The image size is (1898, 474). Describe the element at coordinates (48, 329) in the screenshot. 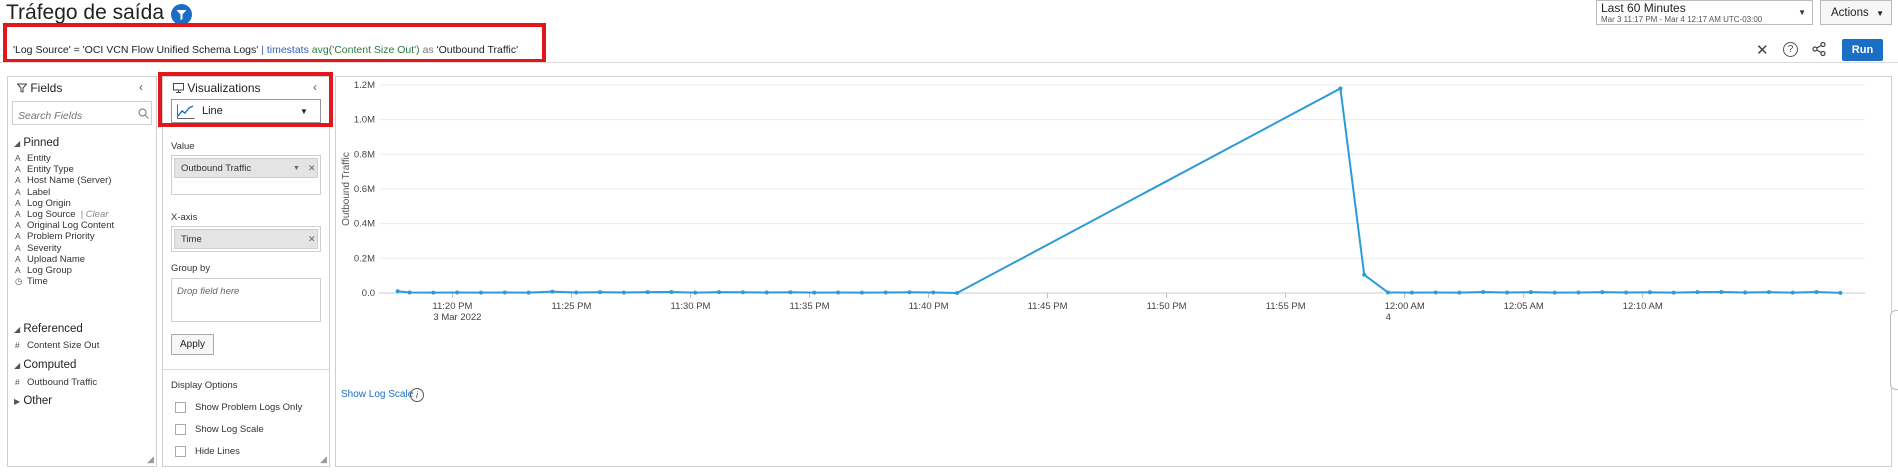

I see `referenced-section: ◢ Referenced` at that location.